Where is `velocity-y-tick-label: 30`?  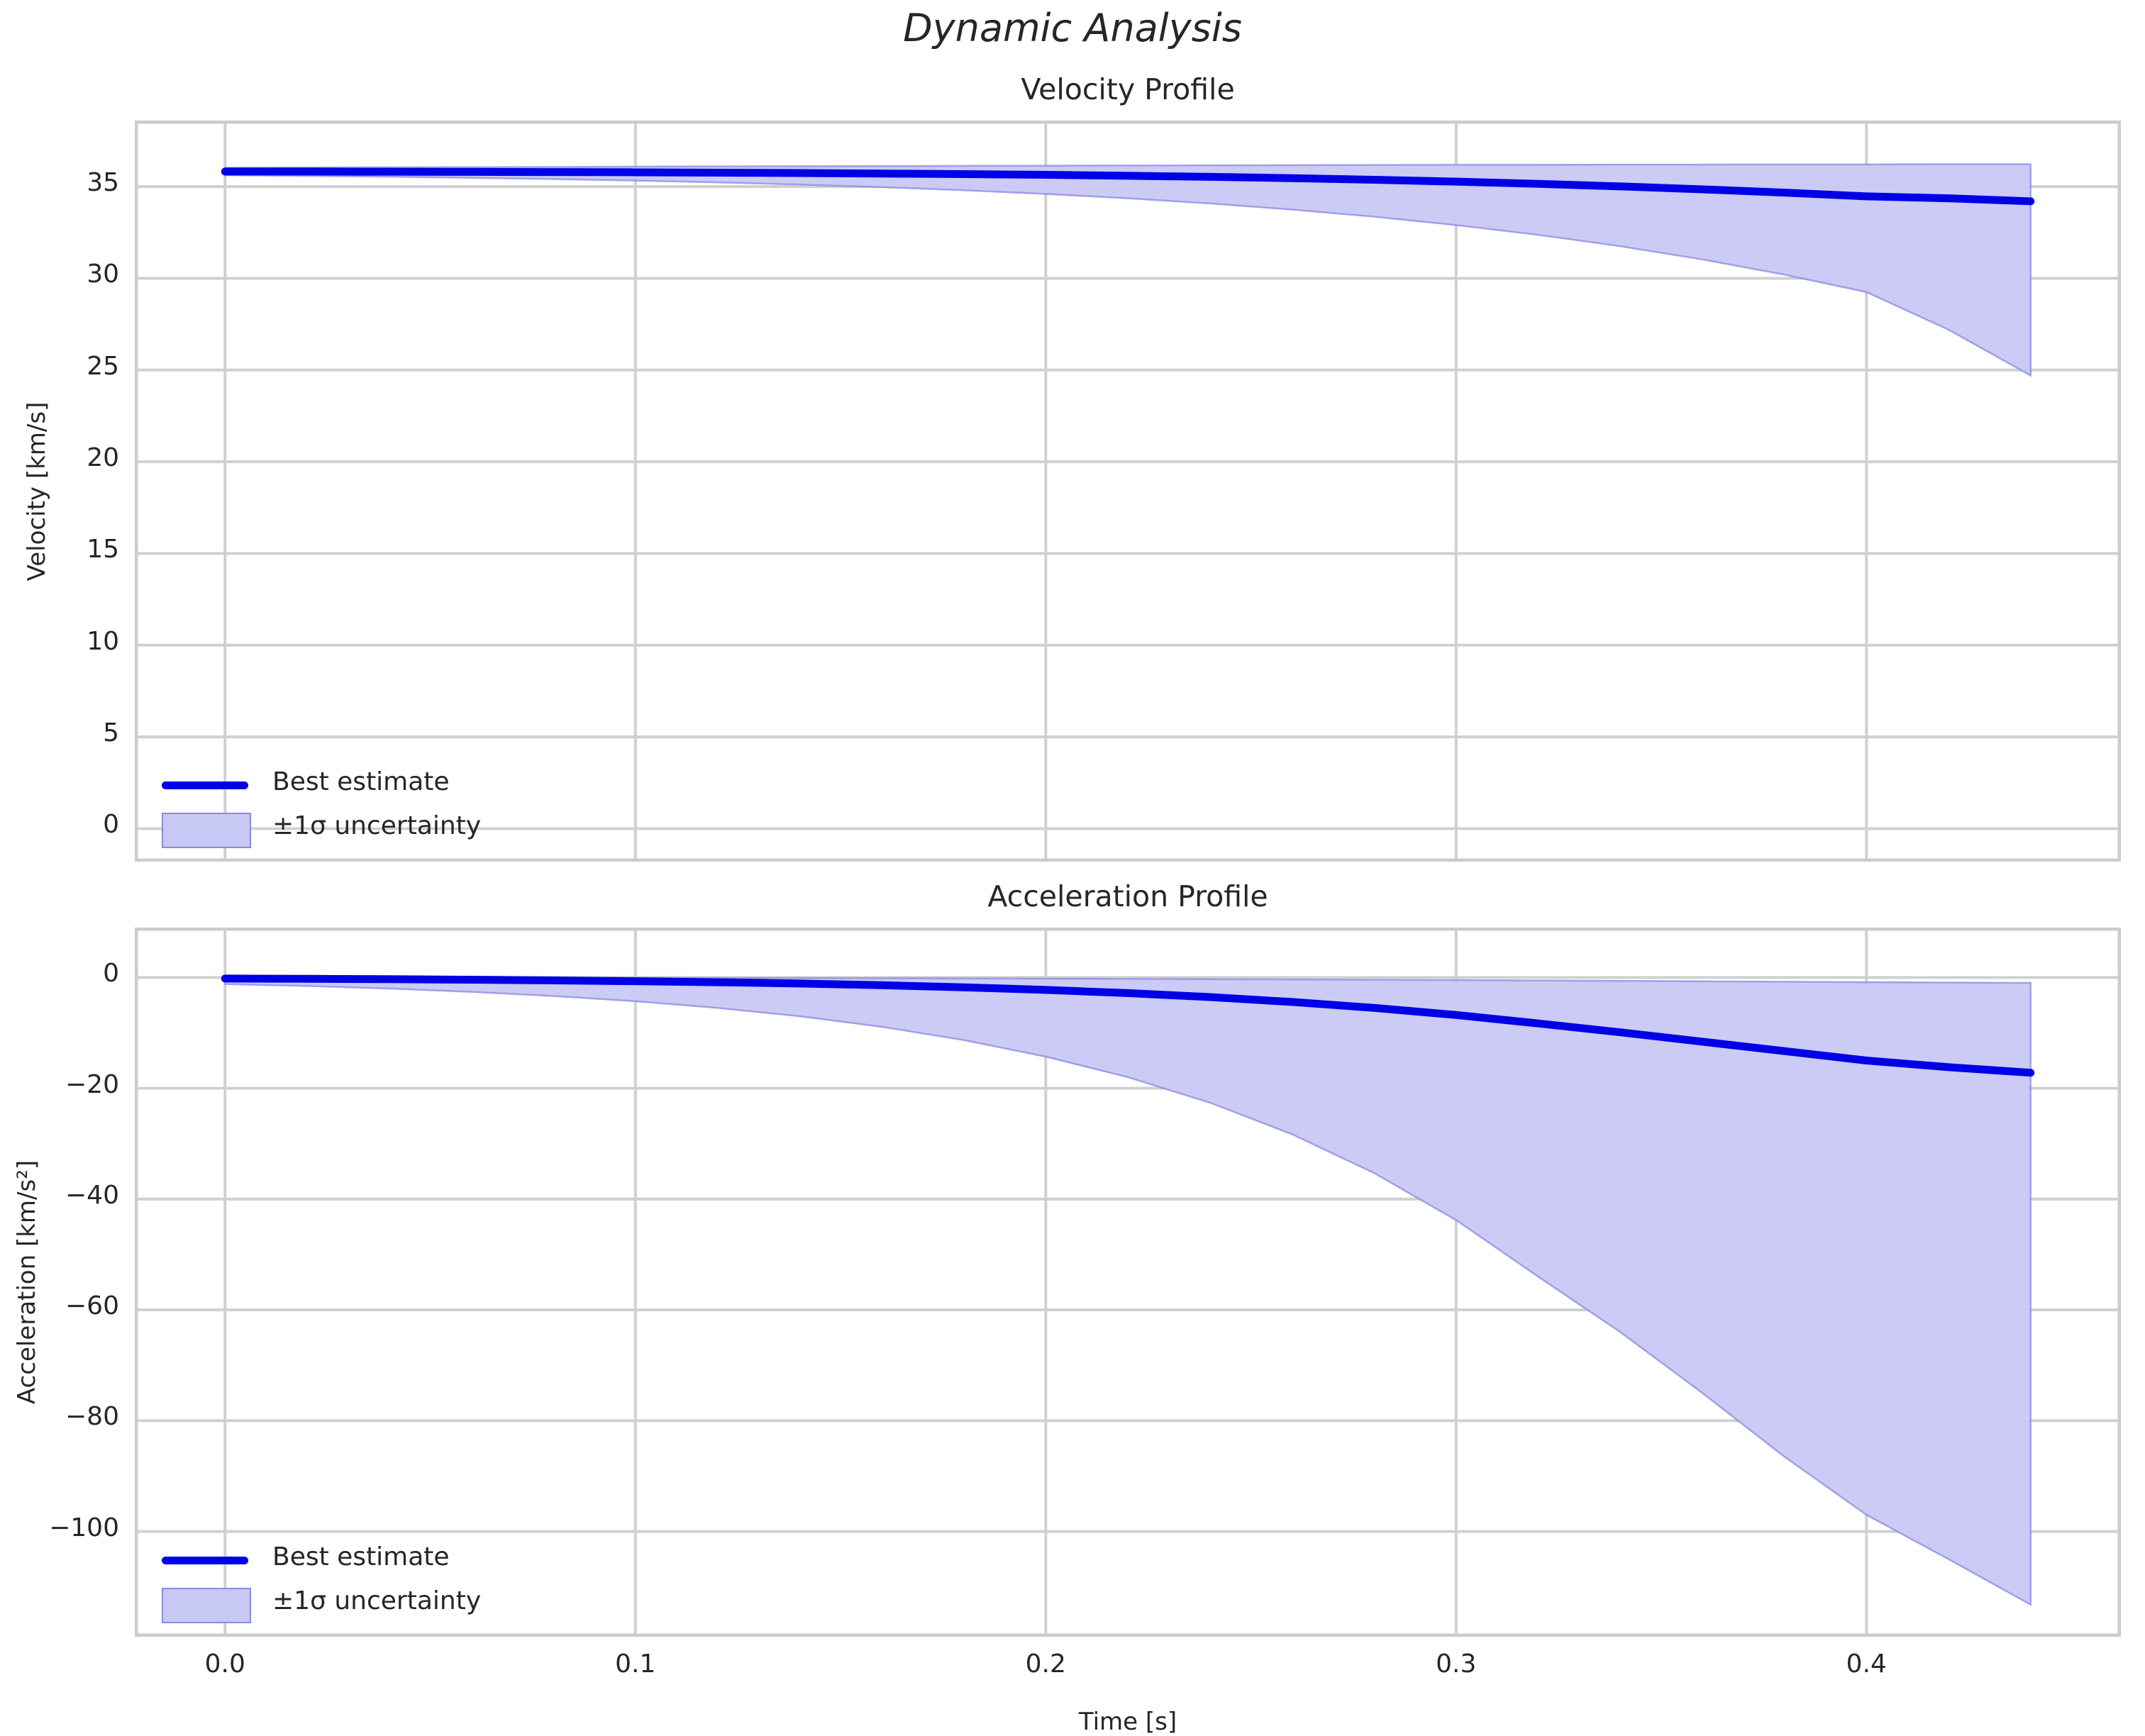
velocity-y-tick-label: 30 is located at coordinates (103, 274).